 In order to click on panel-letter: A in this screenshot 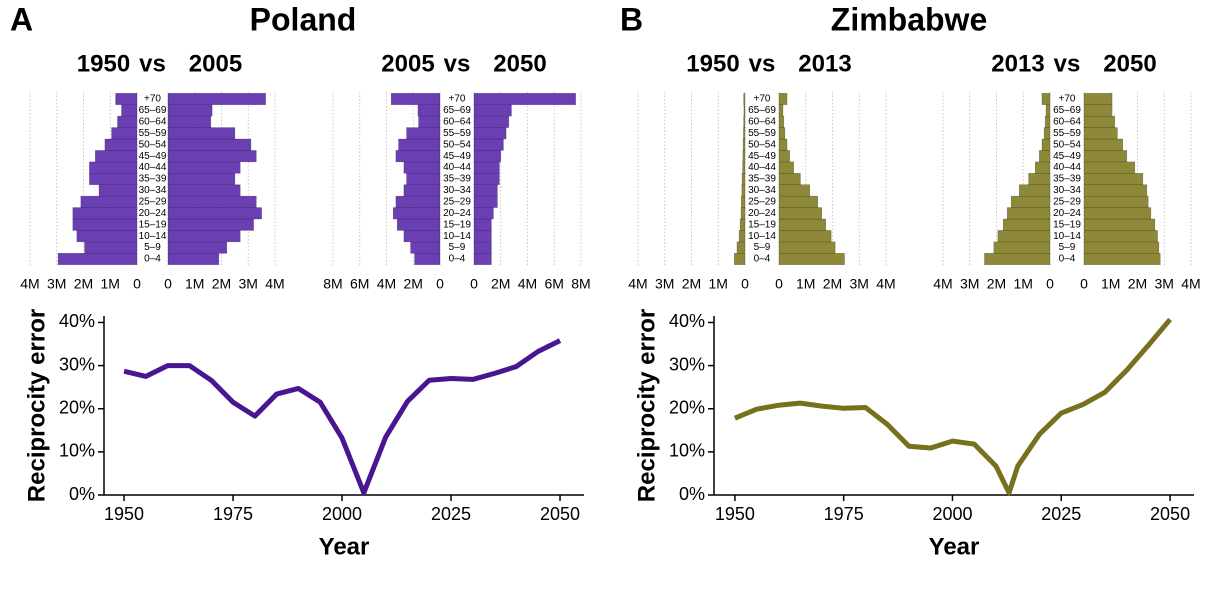, I will do `click(21, 19)`.